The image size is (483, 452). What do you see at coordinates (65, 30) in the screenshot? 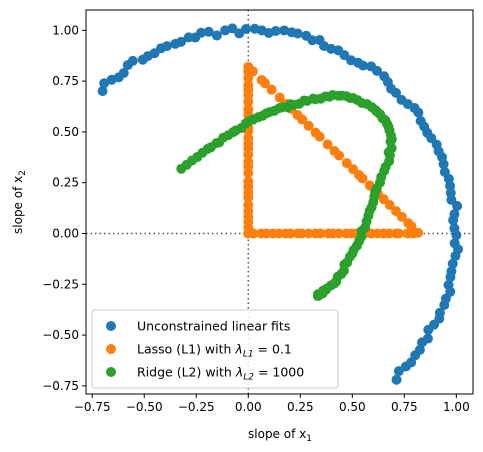
I see `y-tick-label: 1.00` at bounding box center [65, 30].